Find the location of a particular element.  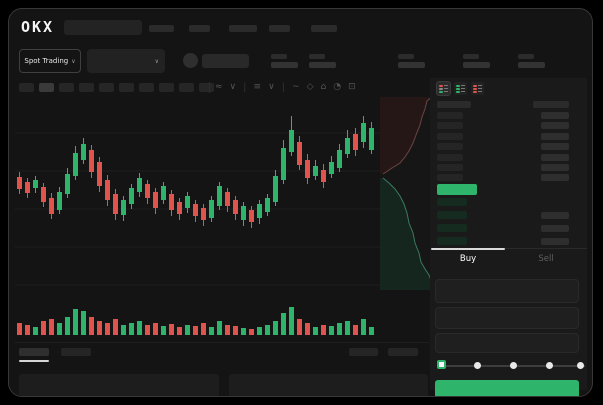

history-icon: ◔ is located at coordinates (337, 87).